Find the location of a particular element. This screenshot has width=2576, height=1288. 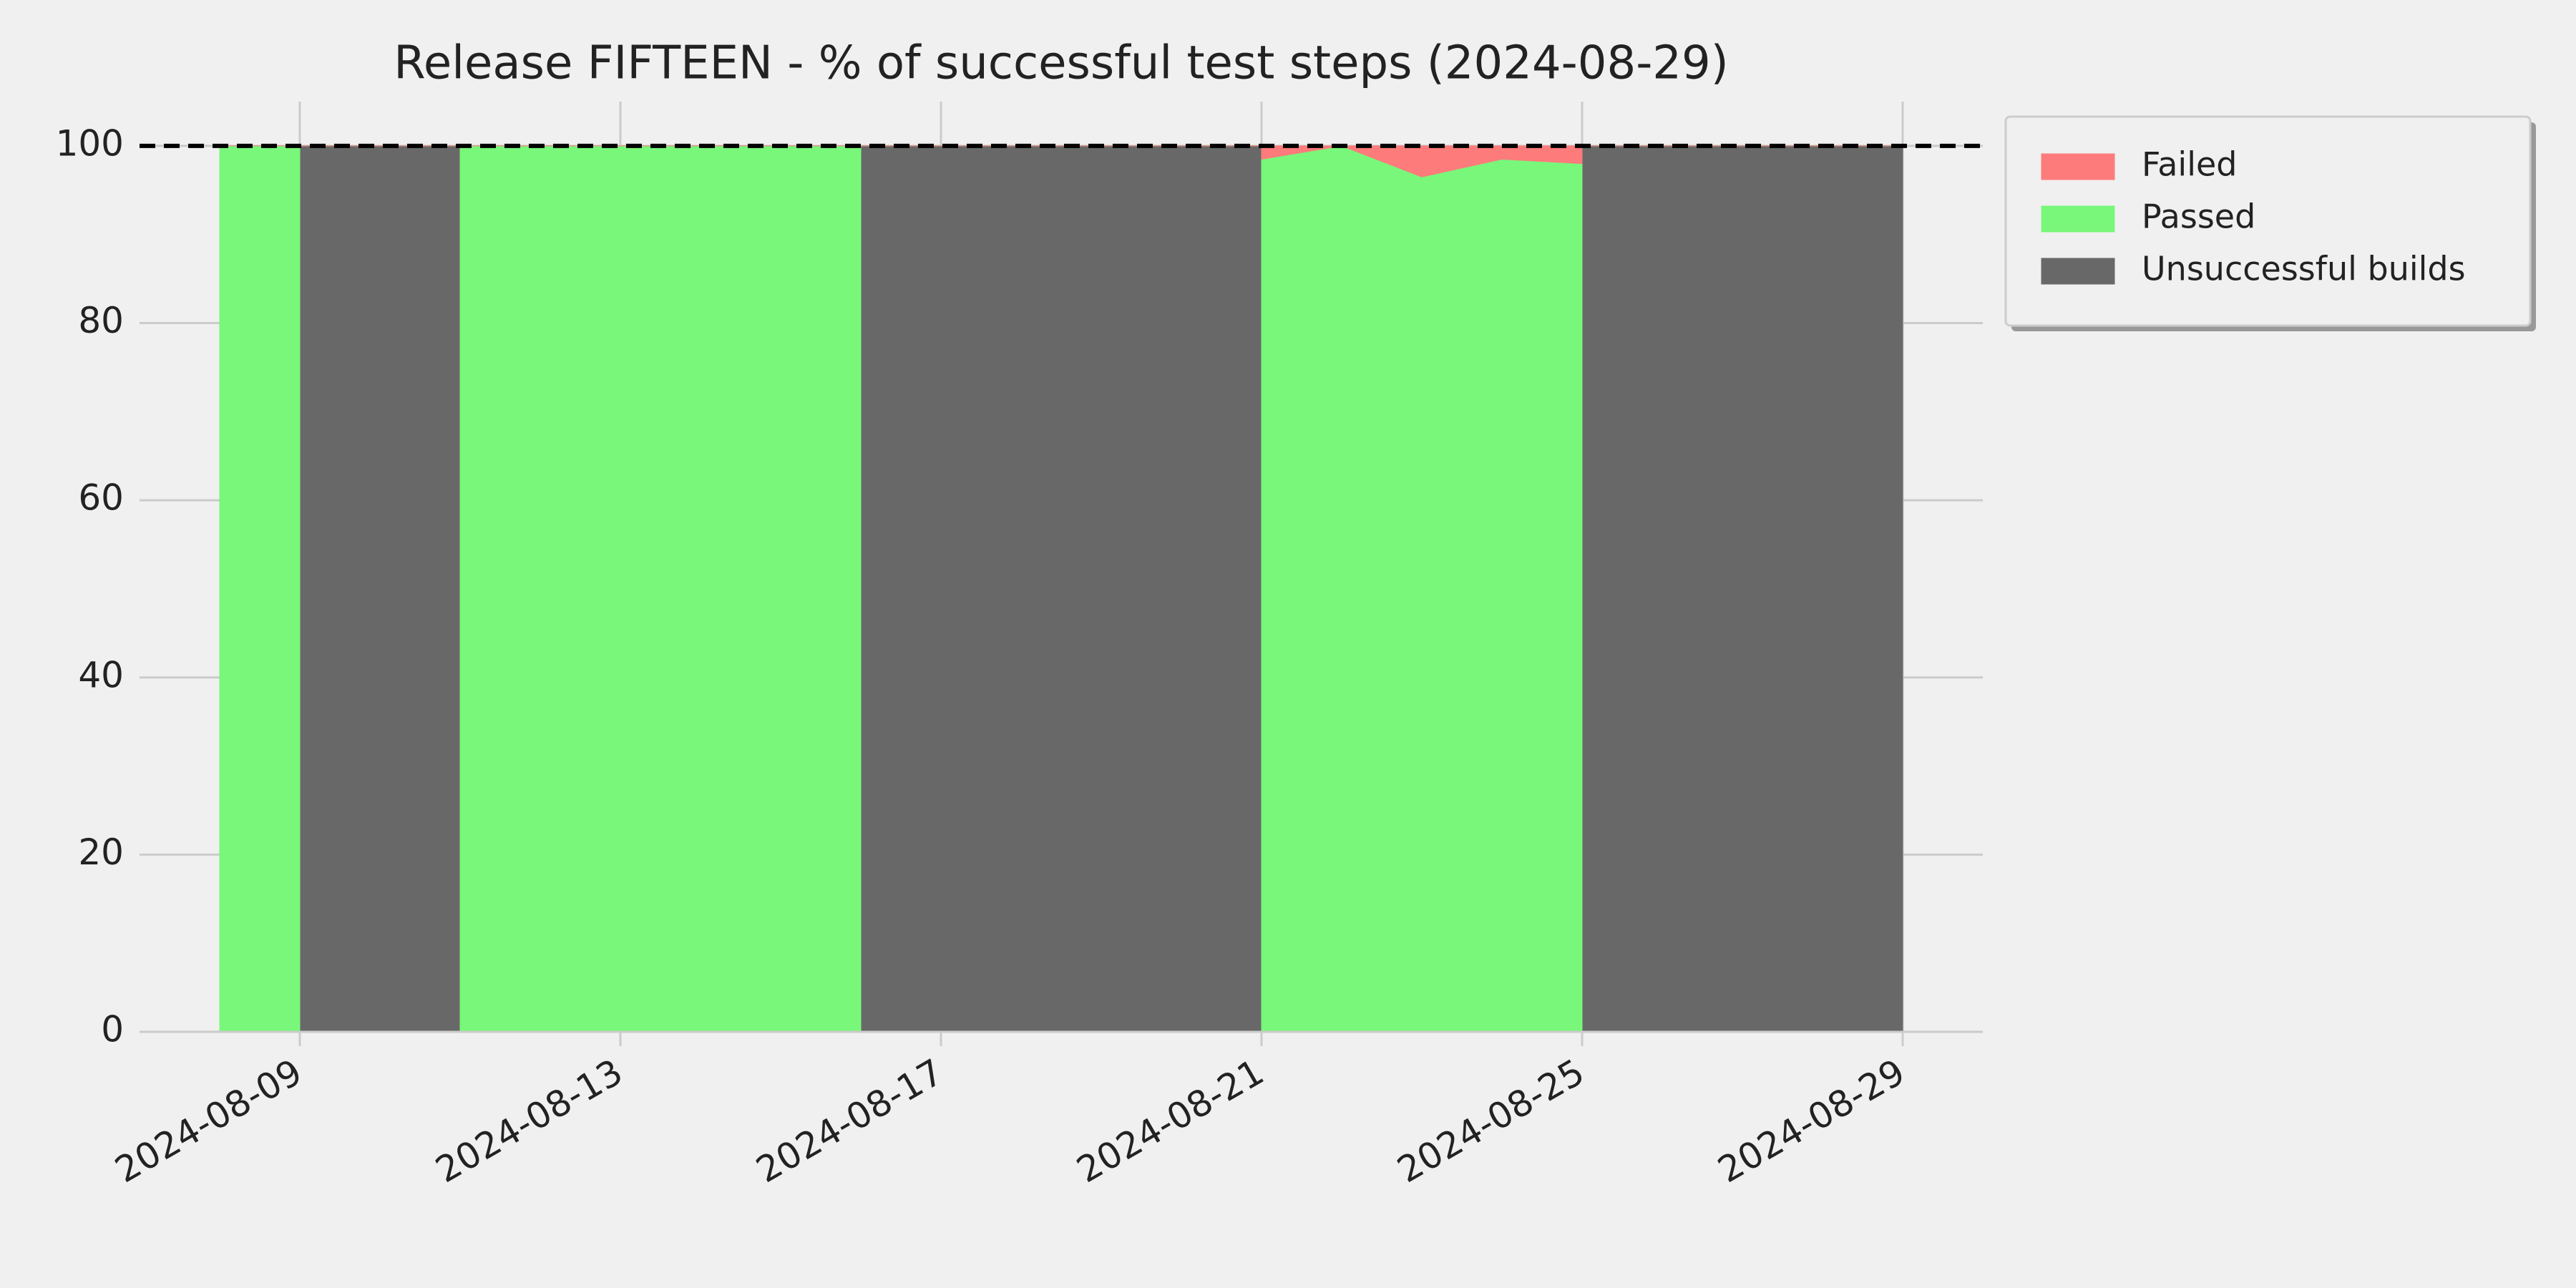

y-tick-label: 0 is located at coordinates (112, 1029).